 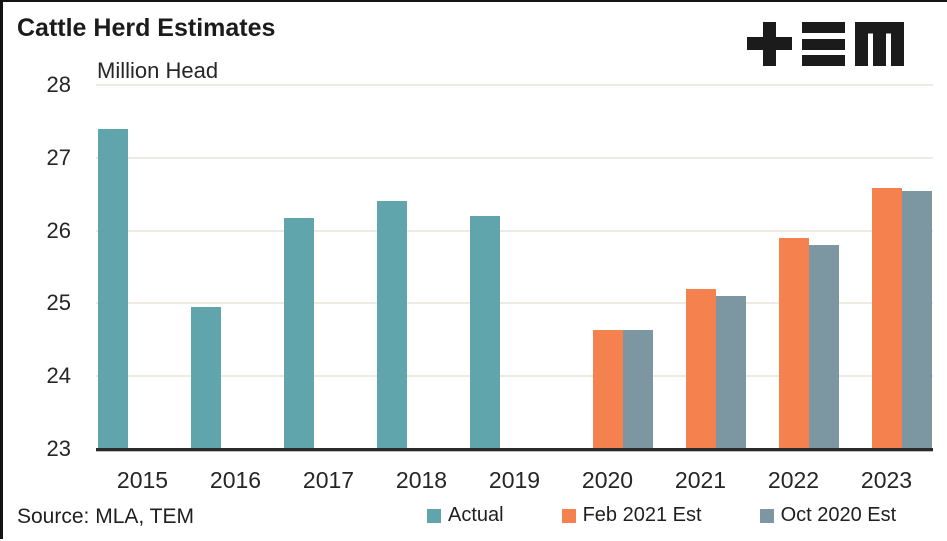 I want to click on tem-logo, so click(x=825, y=44).